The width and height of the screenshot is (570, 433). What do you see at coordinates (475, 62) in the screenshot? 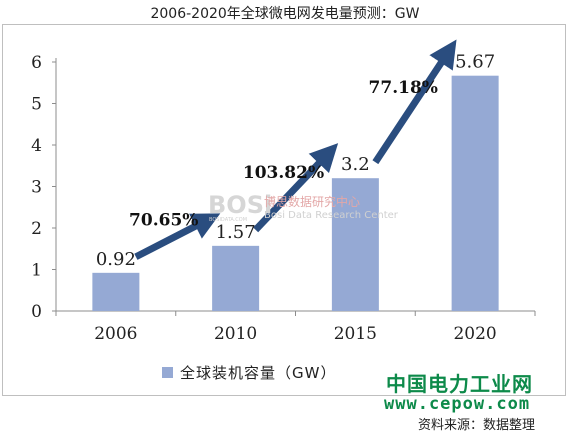
I see `data-label: 5.67` at bounding box center [475, 62].